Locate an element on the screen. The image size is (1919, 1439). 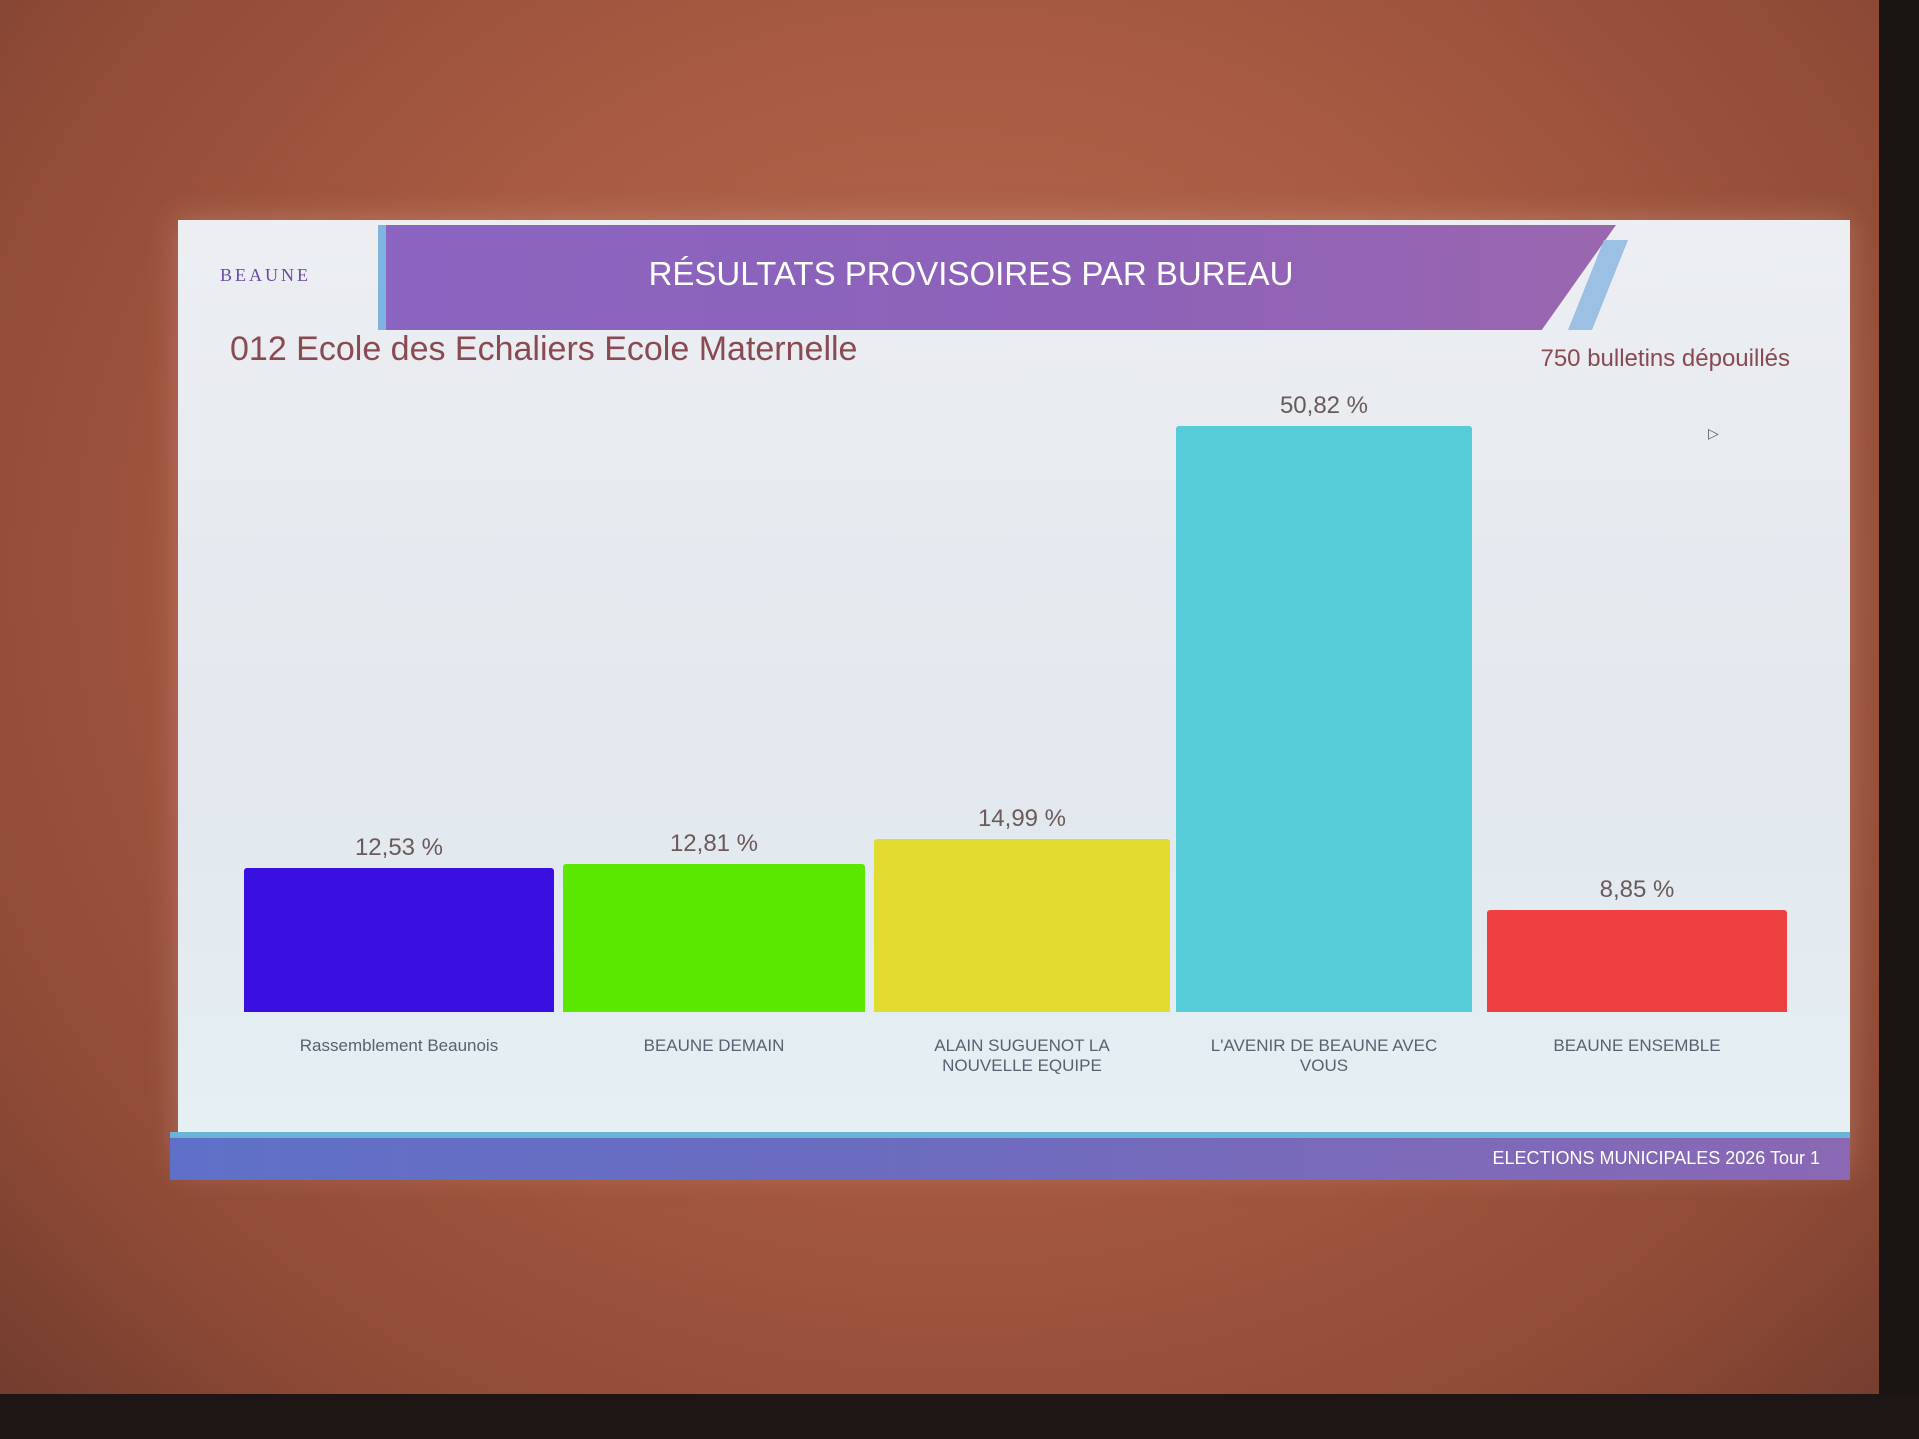
data-label: 8,85 % is located at coordinates (1637, 889).